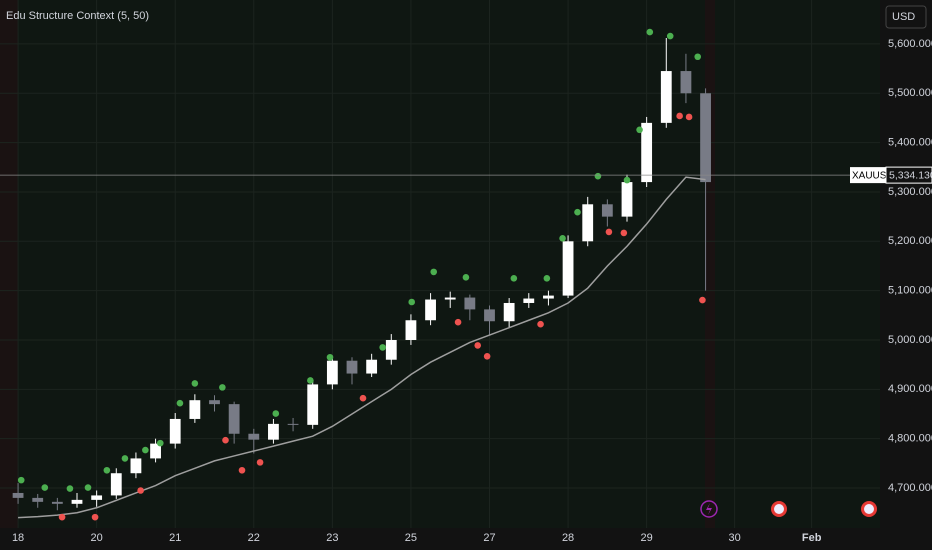 Image resolution: width=932 pixels, height=550 pixels. What do you see at coordinates (910, 192) in the screenshot?
I see `y-tick-label: 5,300.000` at bounding box center [910, 192].